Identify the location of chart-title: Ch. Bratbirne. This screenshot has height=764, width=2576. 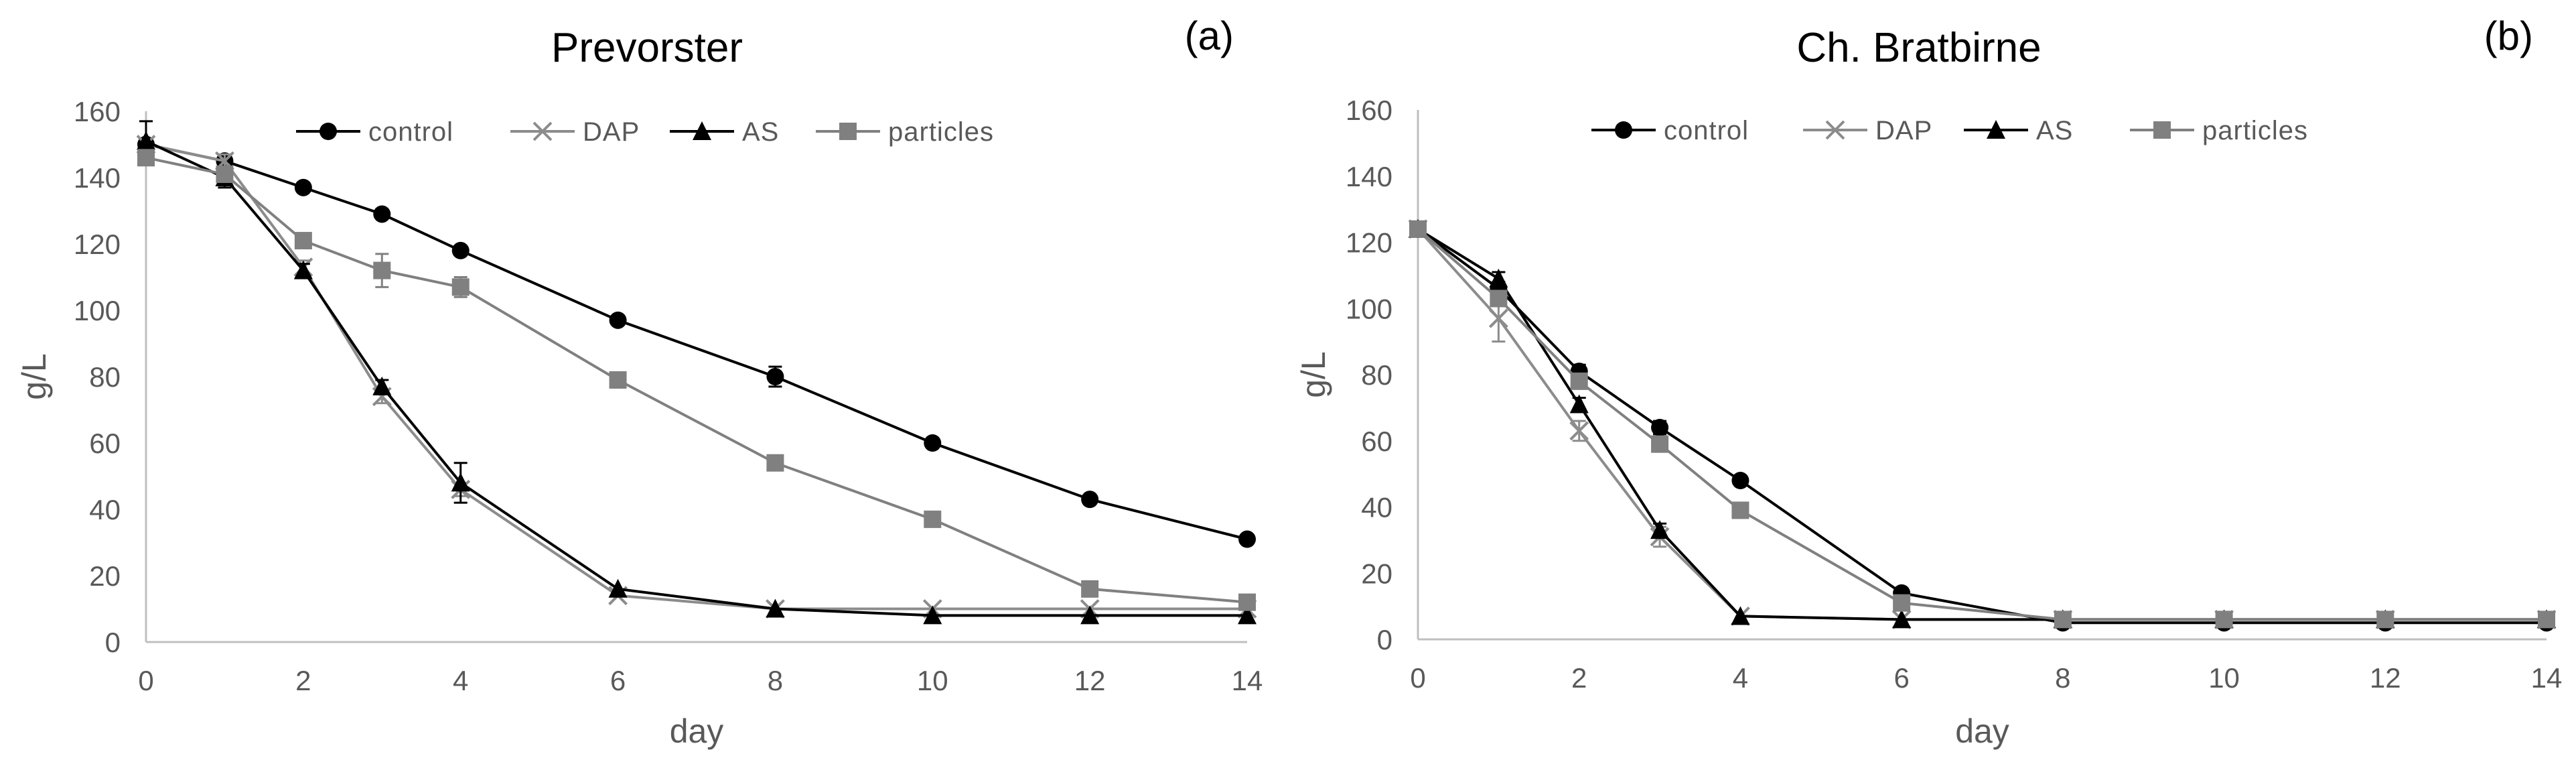
(1918, 48).